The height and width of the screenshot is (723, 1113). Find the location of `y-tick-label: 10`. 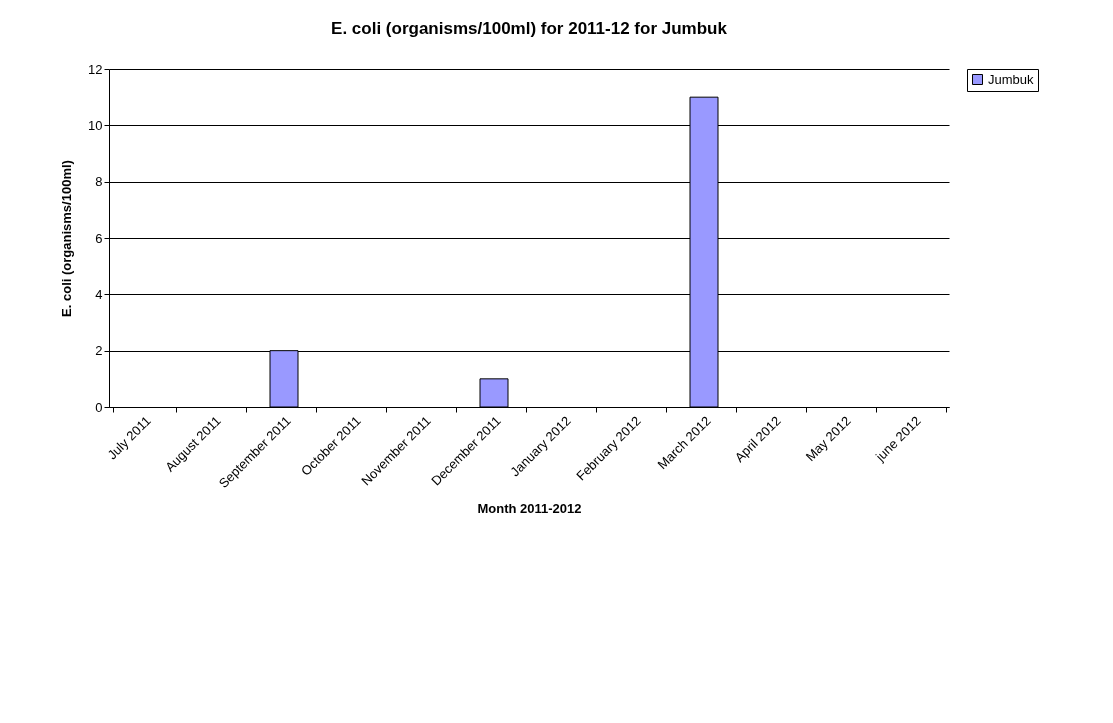

y-tick-label: 10 is located at coordinates (95, 125).